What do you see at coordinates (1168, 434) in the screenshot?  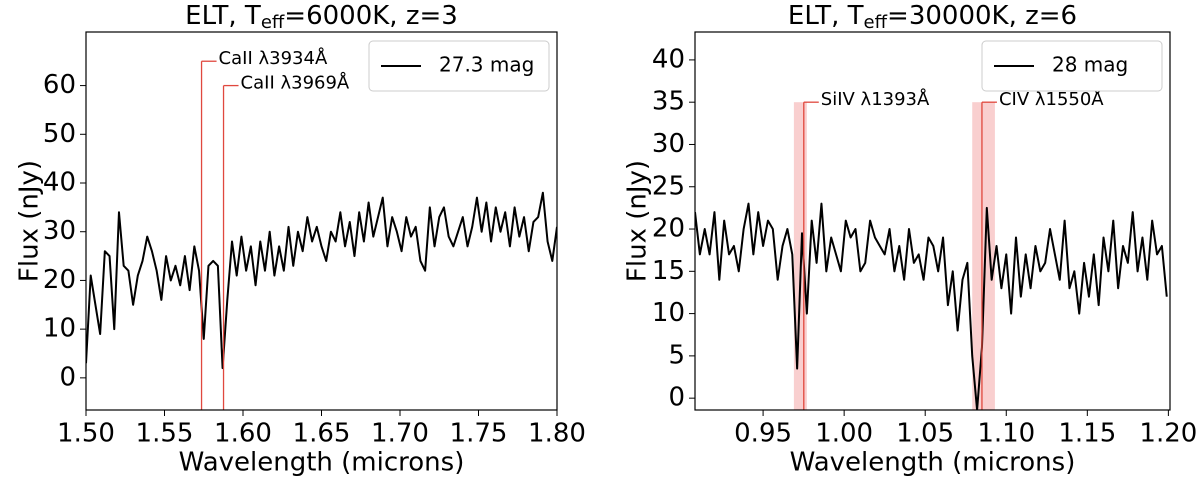 I see `x-tick-label: 1.20` at bounding box center [1168, 434].